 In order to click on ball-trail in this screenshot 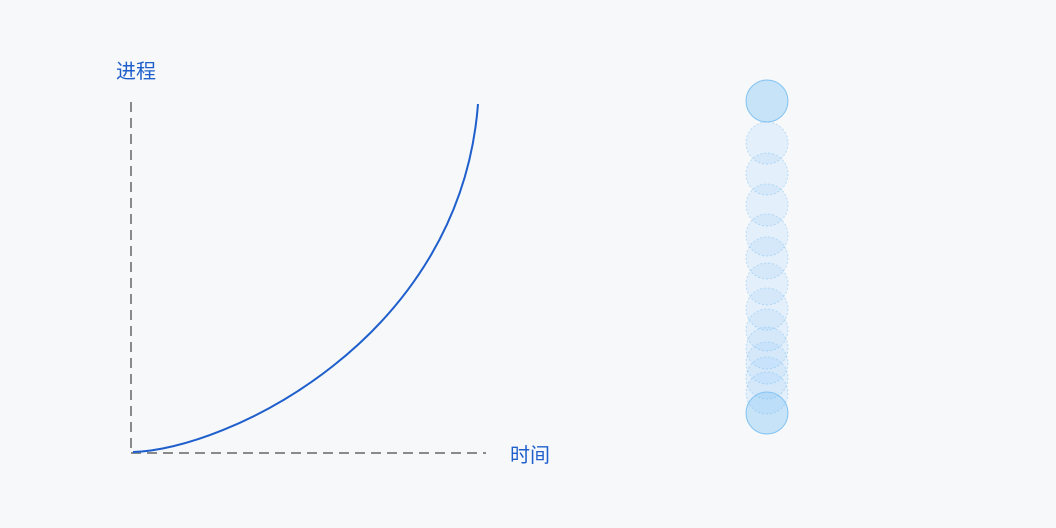, I will do `click(767, 257)`.